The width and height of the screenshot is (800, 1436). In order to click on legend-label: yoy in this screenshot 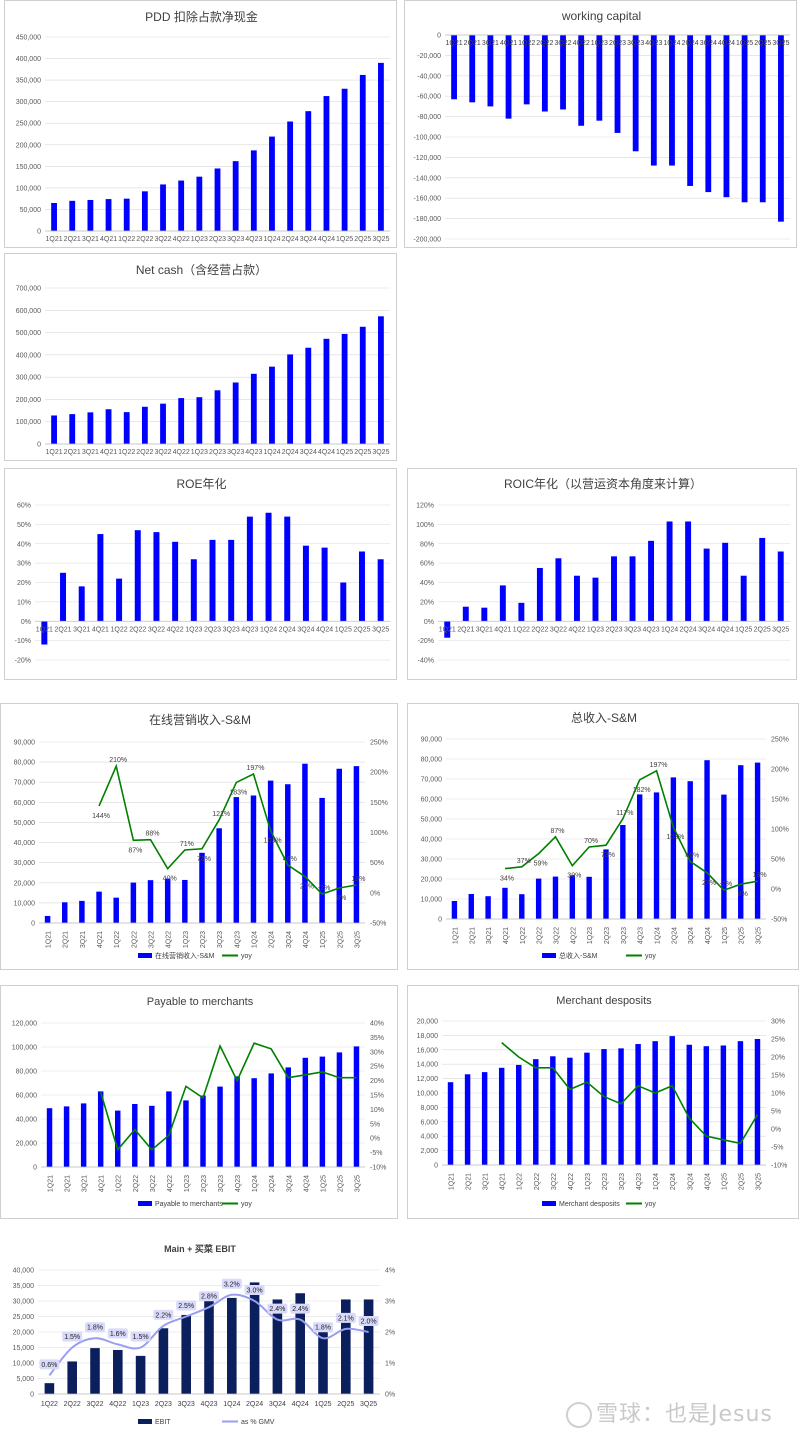, I will do `click(650, 1204)`.